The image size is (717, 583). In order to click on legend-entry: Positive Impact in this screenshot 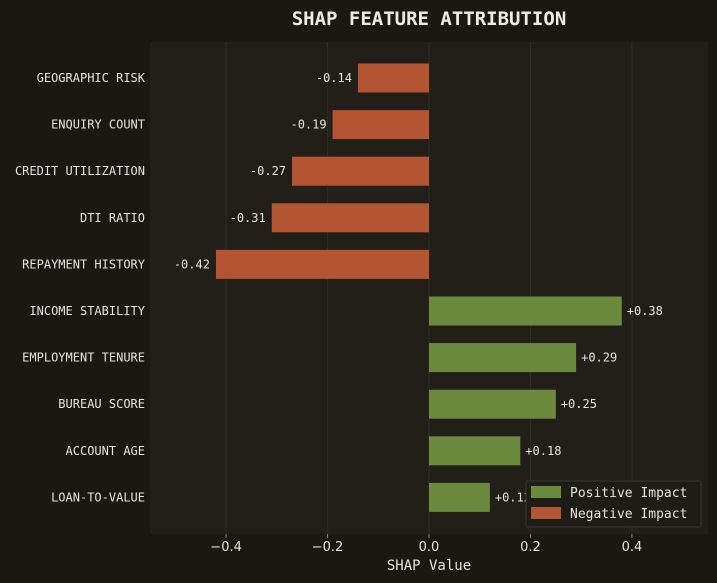, I will do `click(628, 493)`.